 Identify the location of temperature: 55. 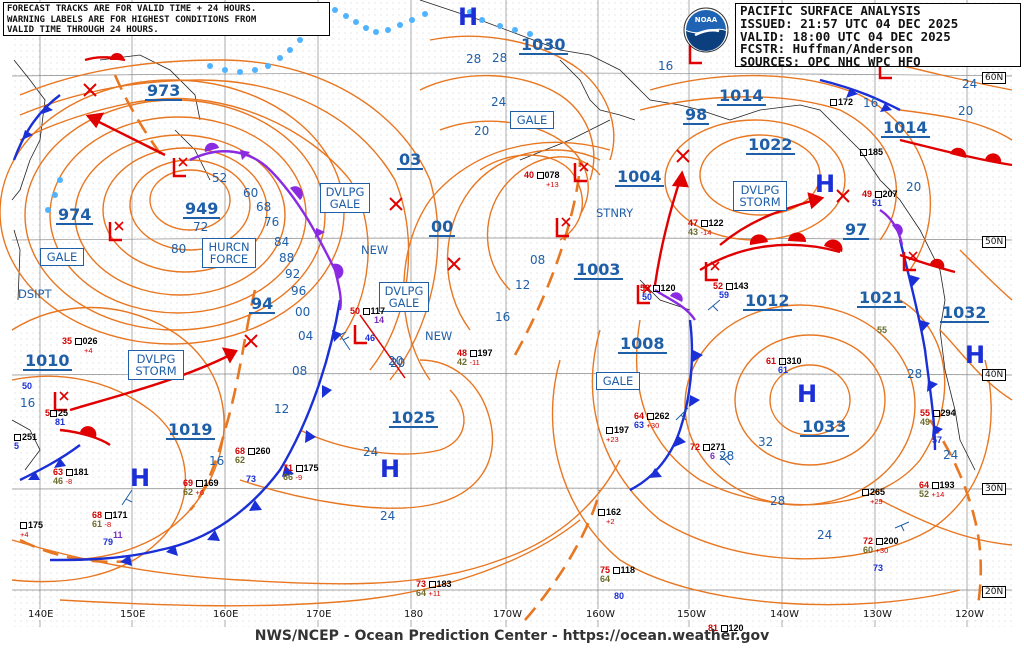
(925, 413).